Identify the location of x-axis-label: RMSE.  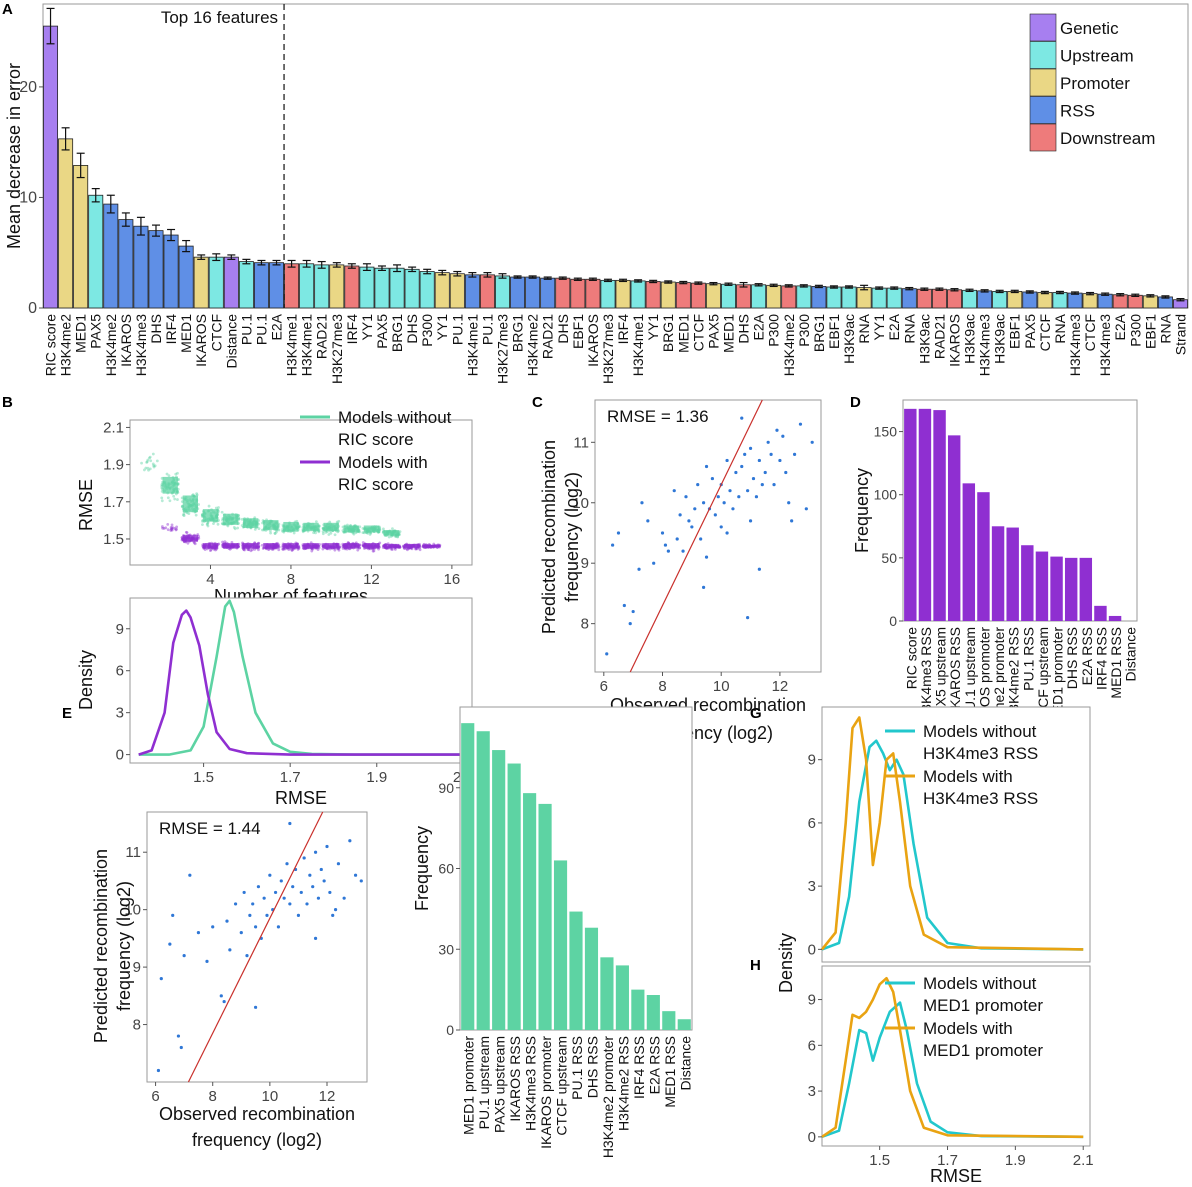
(301, 798).